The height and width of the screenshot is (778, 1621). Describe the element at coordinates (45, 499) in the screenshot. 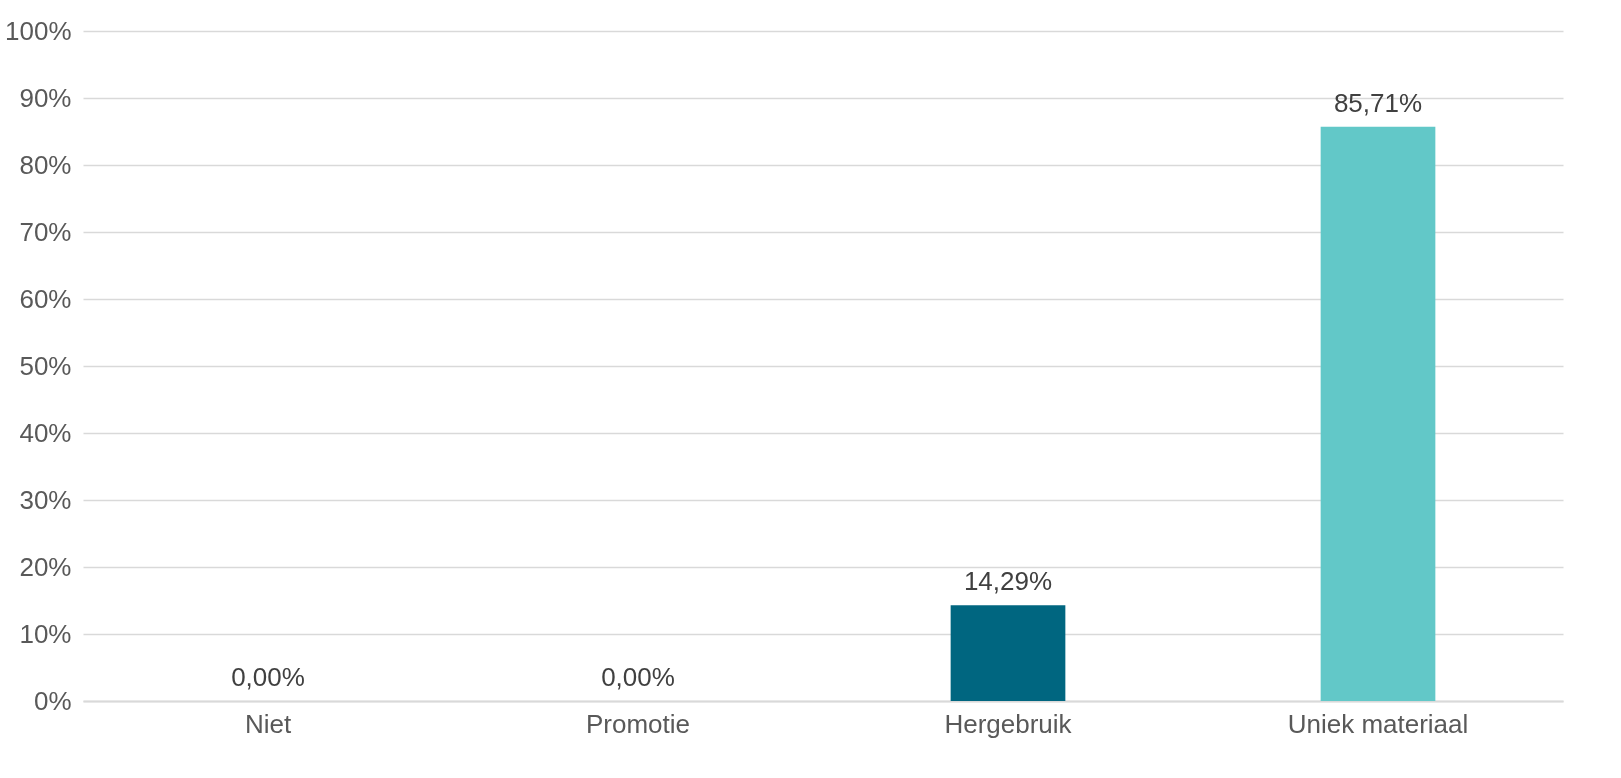

I see `y-tick-label: 30%` at that location.